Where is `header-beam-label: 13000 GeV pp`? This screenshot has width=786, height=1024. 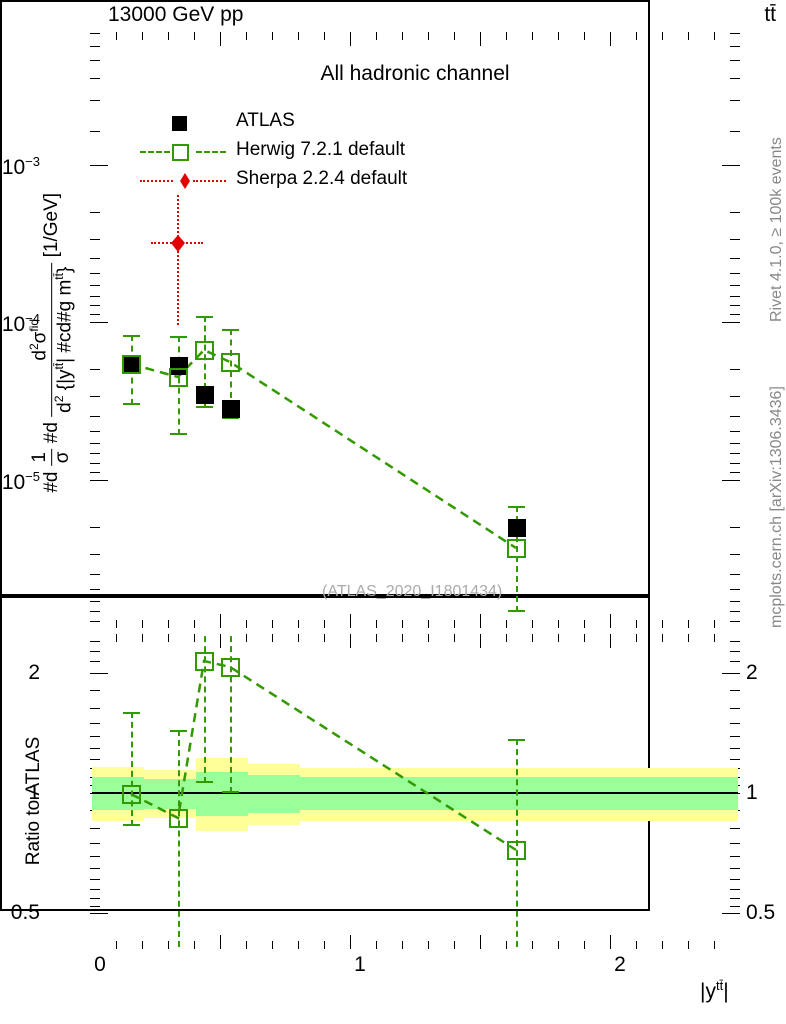
header-beam-label: 13000 GeV pp is located at coordinates (176, 14).